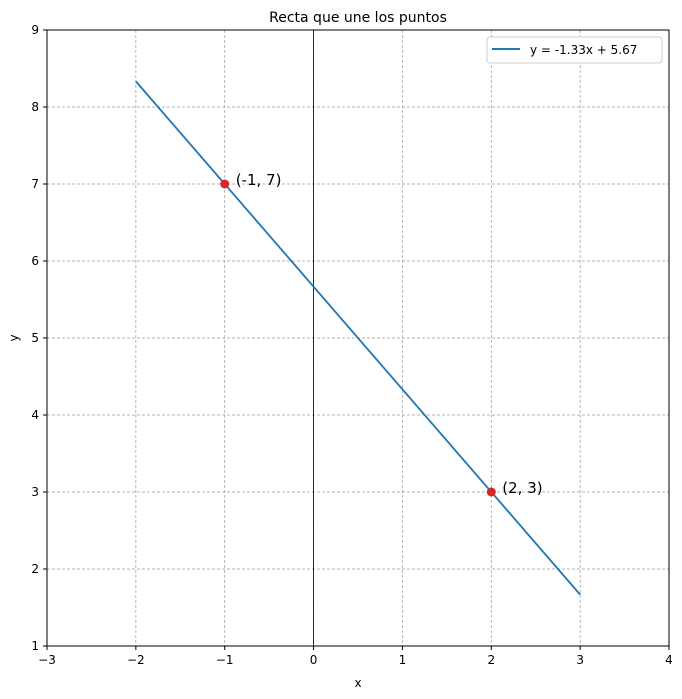 This screenshot has width=682, height=699. What do you see at coordinates (491, 660) in the screenshot?
I see `x-tick-label: 2` at bounding box center [491, 660].